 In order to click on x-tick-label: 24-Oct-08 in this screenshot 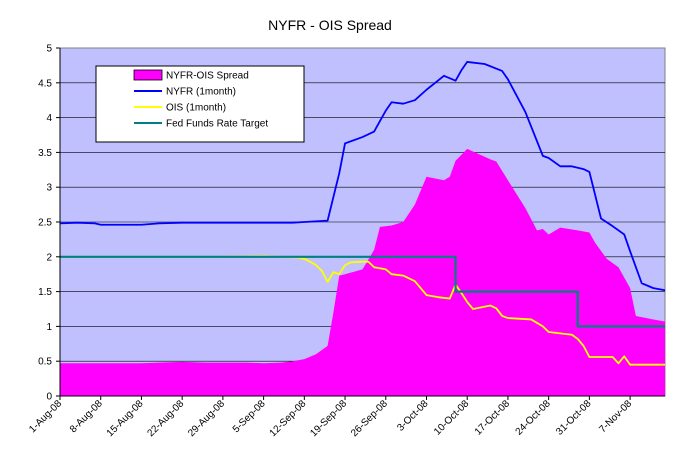, I will do `click(534, 418)`.